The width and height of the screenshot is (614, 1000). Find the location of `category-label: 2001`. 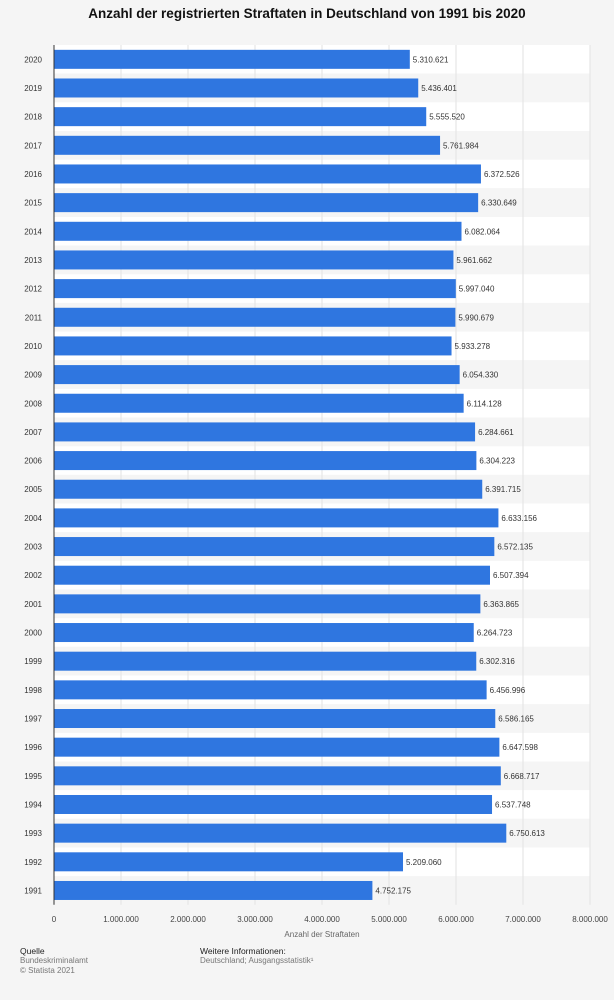

category-label: 2001 is located at coordinates (33, 604).